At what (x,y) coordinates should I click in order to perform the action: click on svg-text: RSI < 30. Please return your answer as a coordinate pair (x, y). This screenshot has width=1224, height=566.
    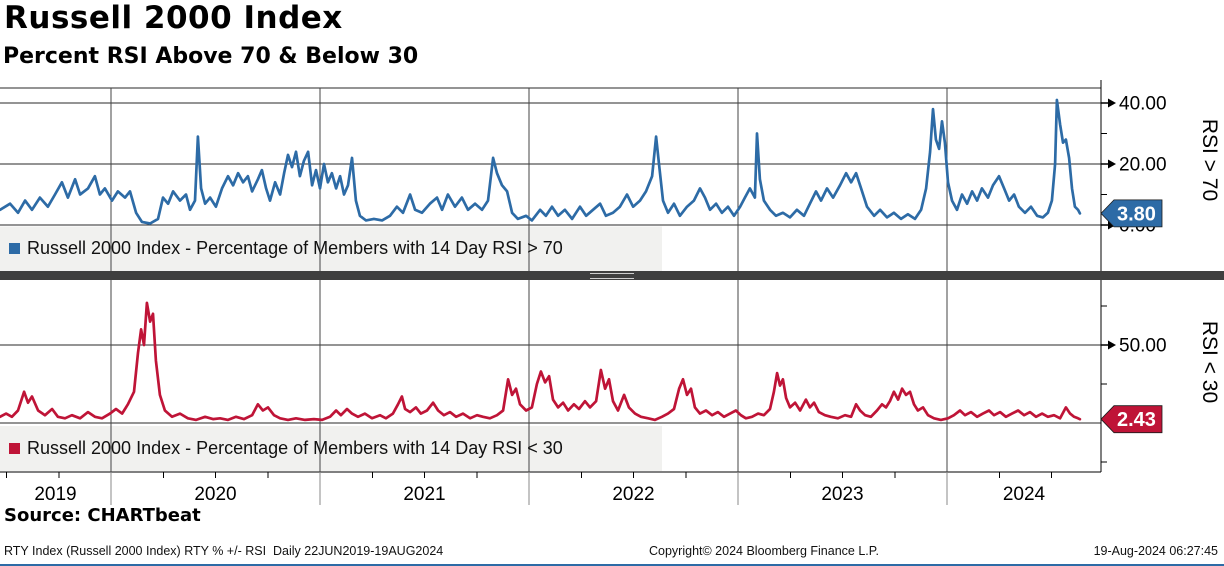
    Looking at the image, I should click on (1209, 362).